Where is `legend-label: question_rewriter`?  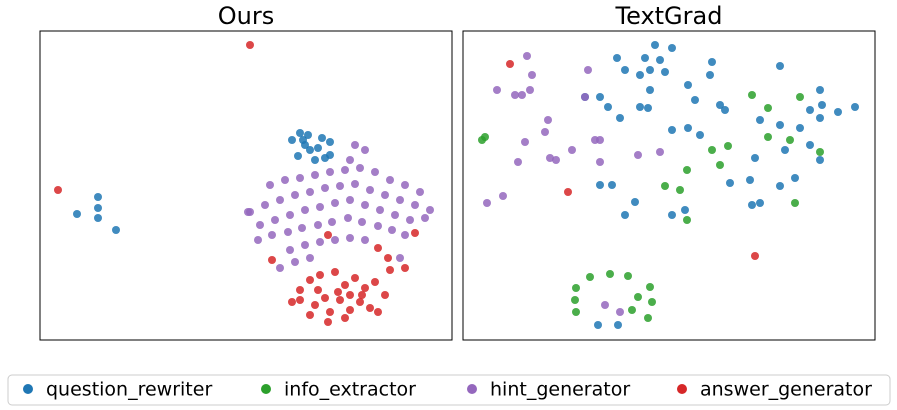 legend-label: question_rewriter is located at coordinates (129, 390).